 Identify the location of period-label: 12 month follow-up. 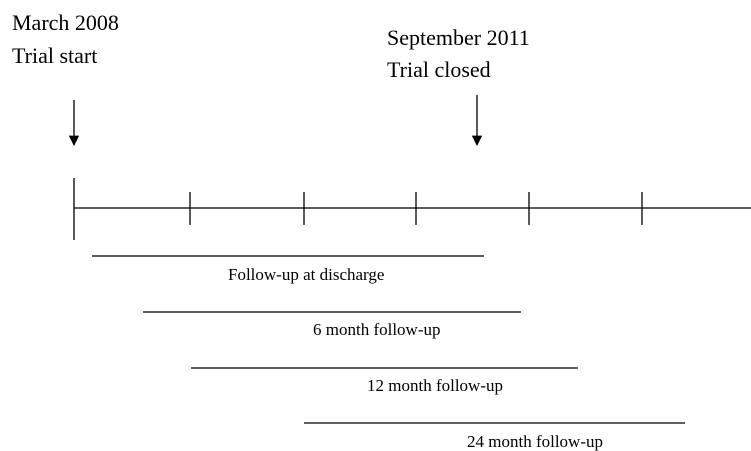
(435, 385).